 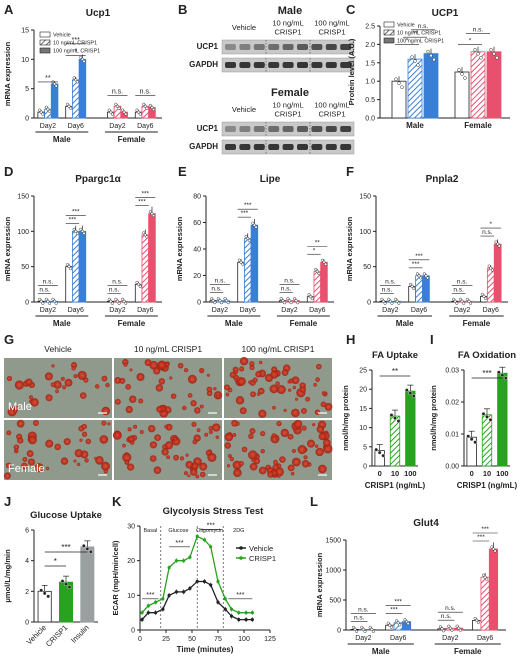 I want to click on legend-label: CRISP1, so click(x=262, y=558).